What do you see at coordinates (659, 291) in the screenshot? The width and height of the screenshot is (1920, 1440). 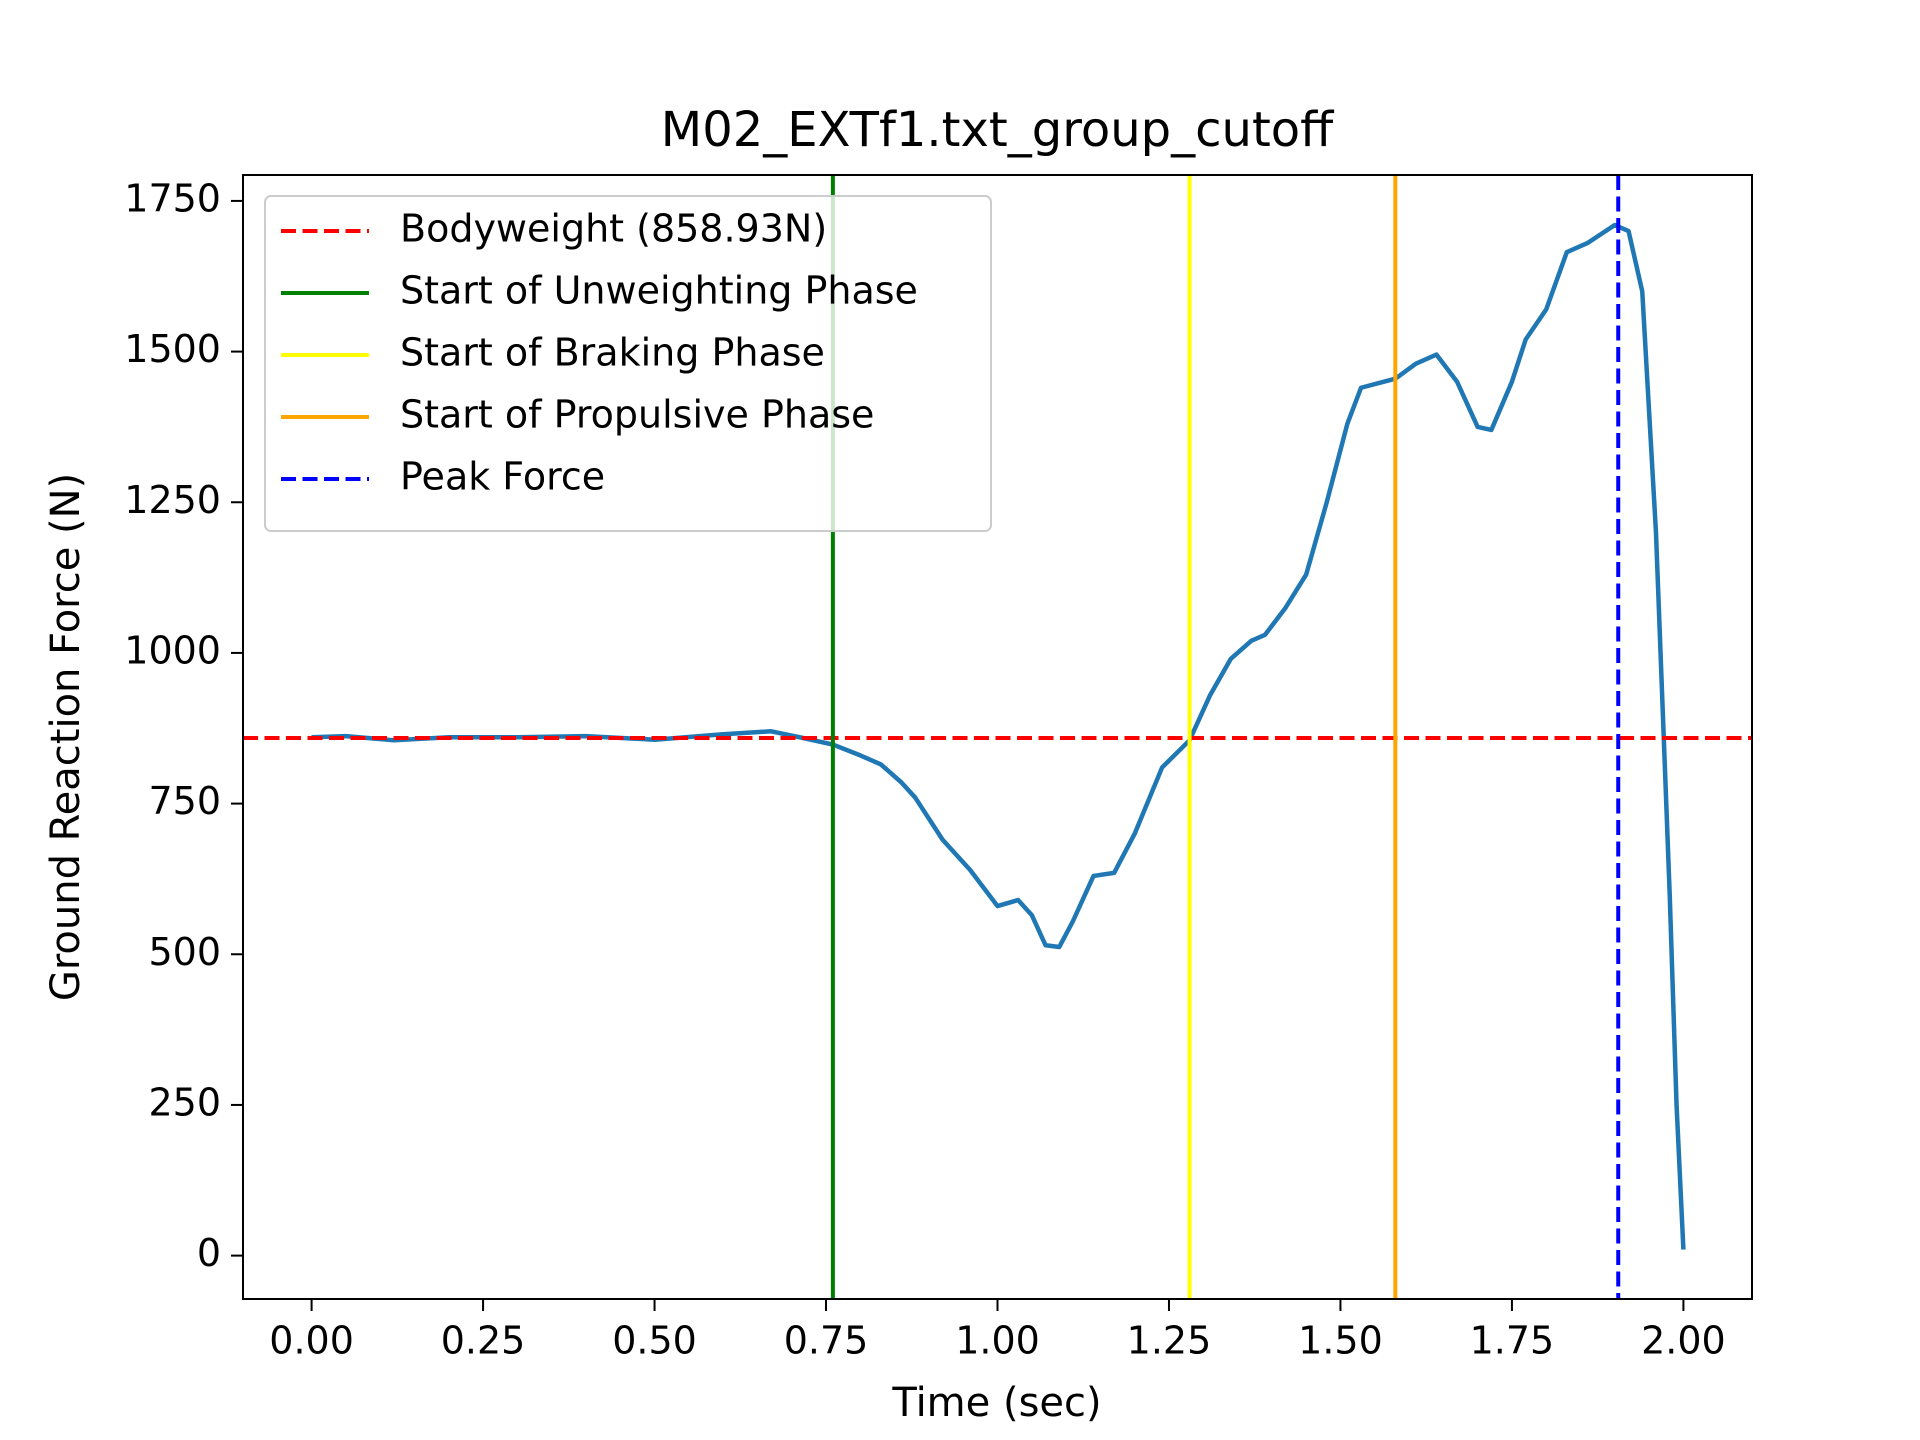 I see `legend-label: Start of Unweighting Phase` at bounding box center [659, 291].